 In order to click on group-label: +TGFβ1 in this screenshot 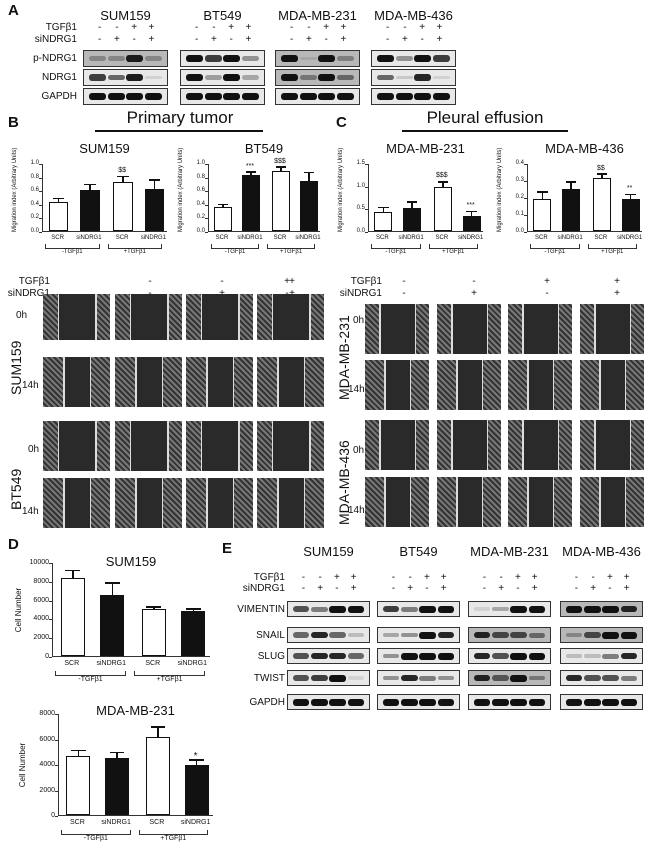, I will do `click(173, 838)`.